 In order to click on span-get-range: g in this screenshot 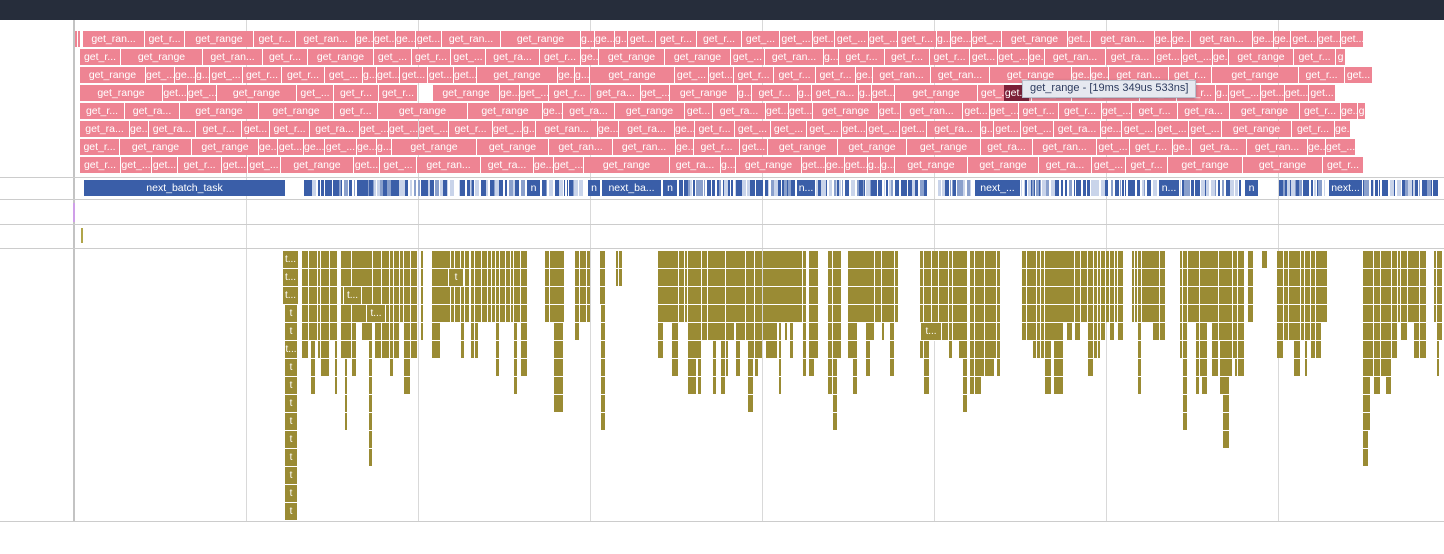, I will do `click(1361, 111)`.